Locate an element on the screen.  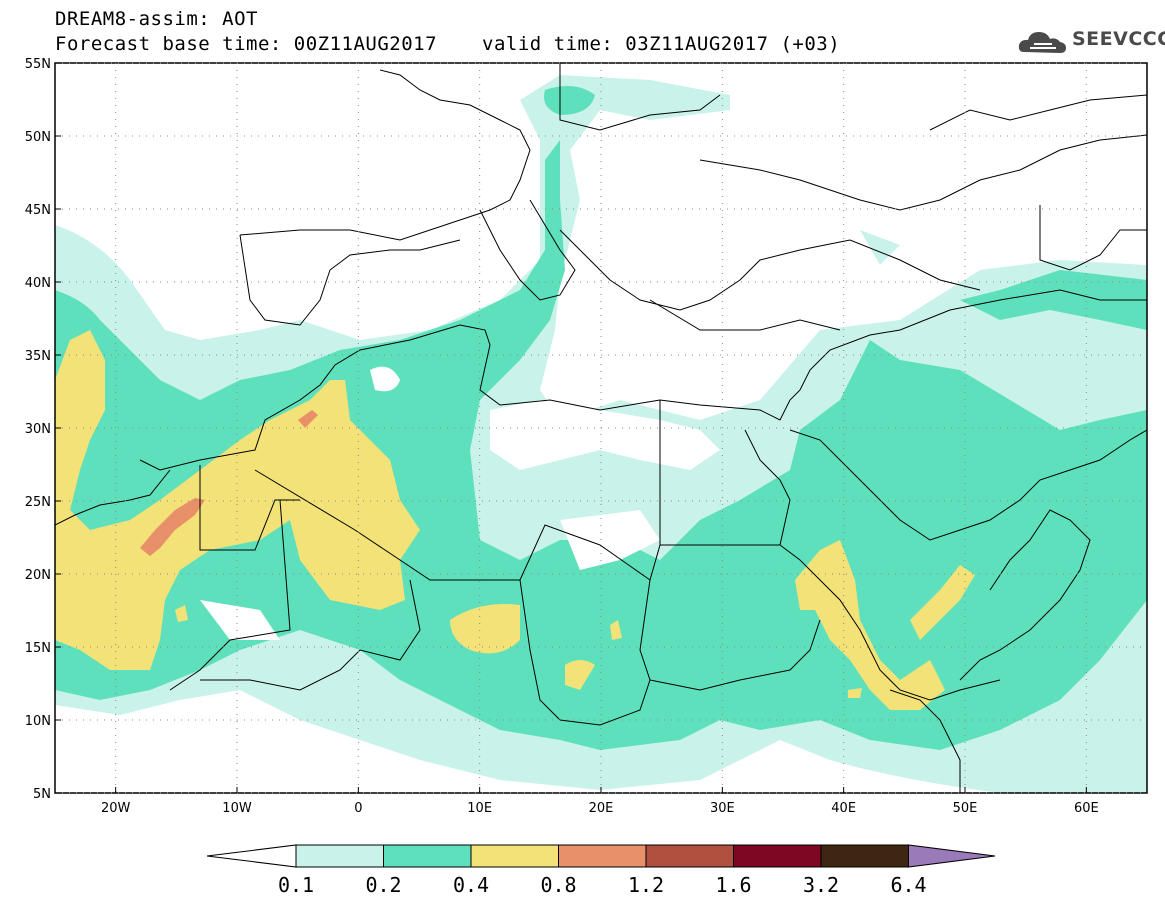
lon-label: 50E is located at coordinates (965, 808).